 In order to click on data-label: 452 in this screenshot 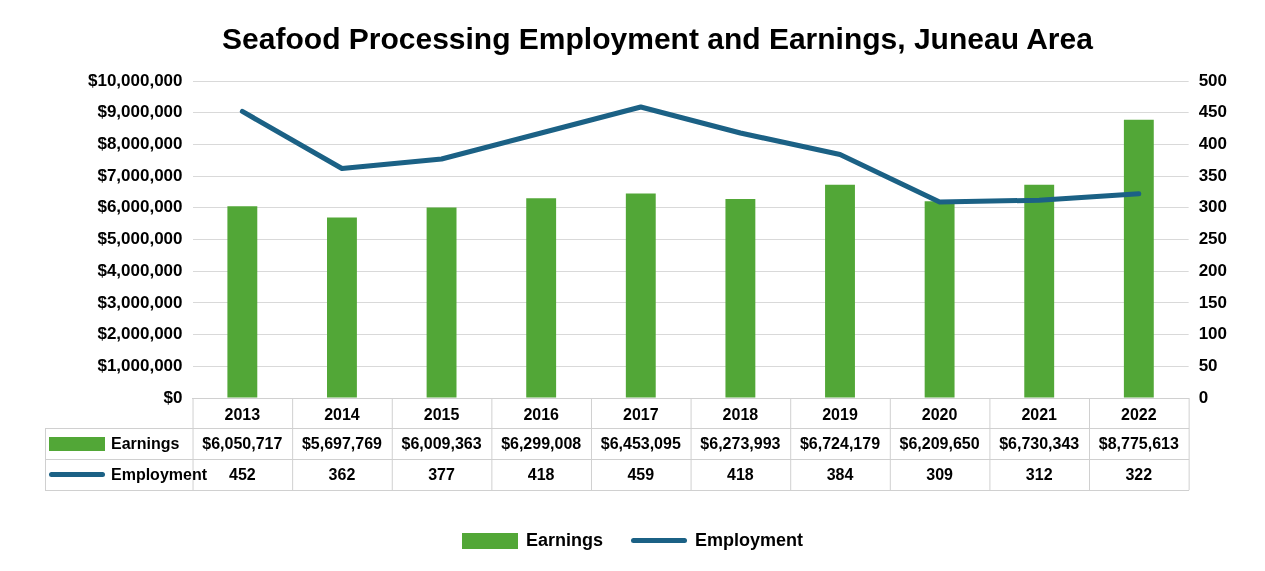, I will do `click(242, 474)`.